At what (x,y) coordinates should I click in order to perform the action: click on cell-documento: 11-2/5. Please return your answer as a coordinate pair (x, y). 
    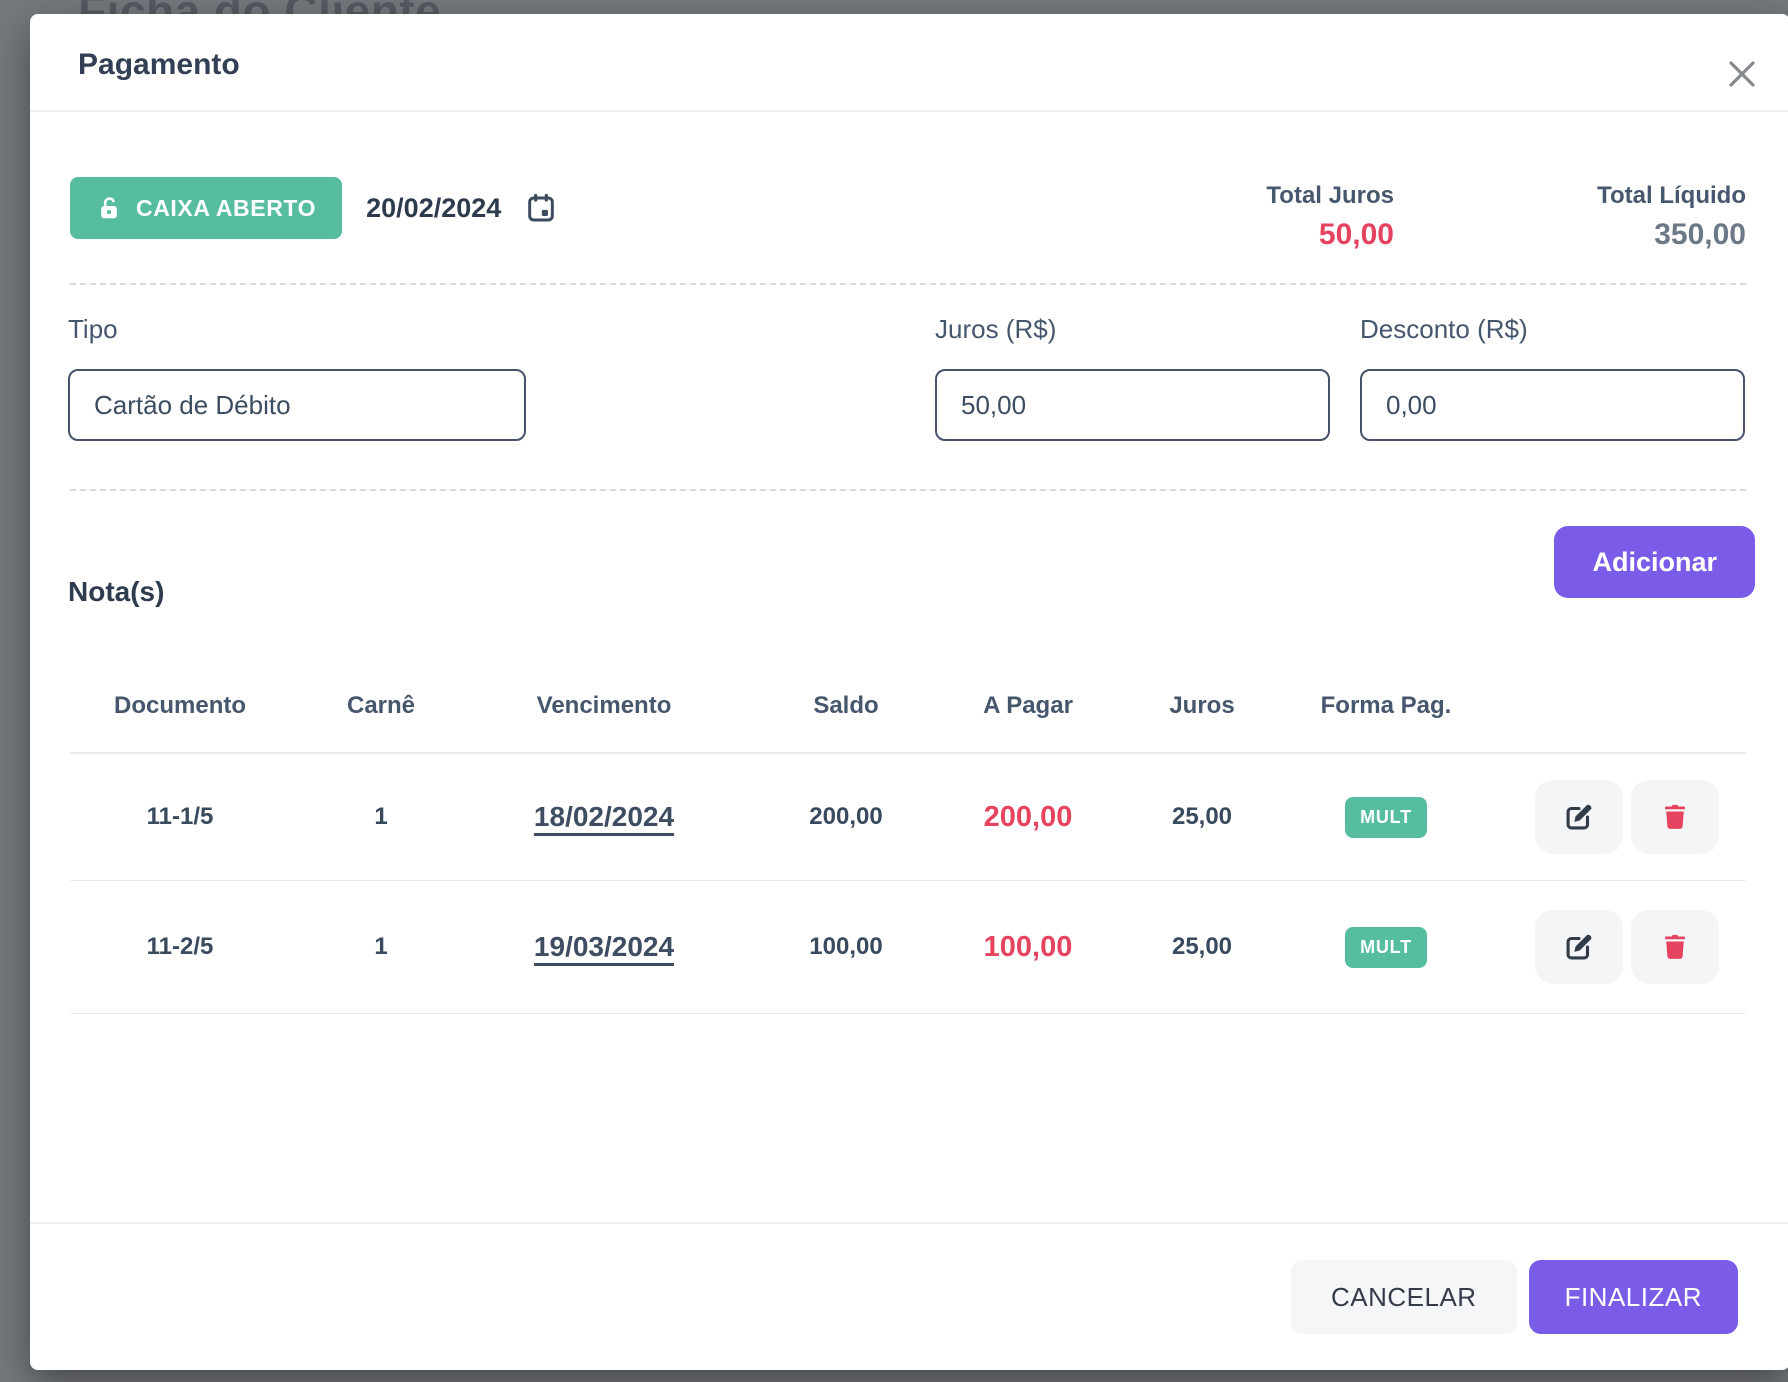
    Looking at the image, I should click on (180, 946).